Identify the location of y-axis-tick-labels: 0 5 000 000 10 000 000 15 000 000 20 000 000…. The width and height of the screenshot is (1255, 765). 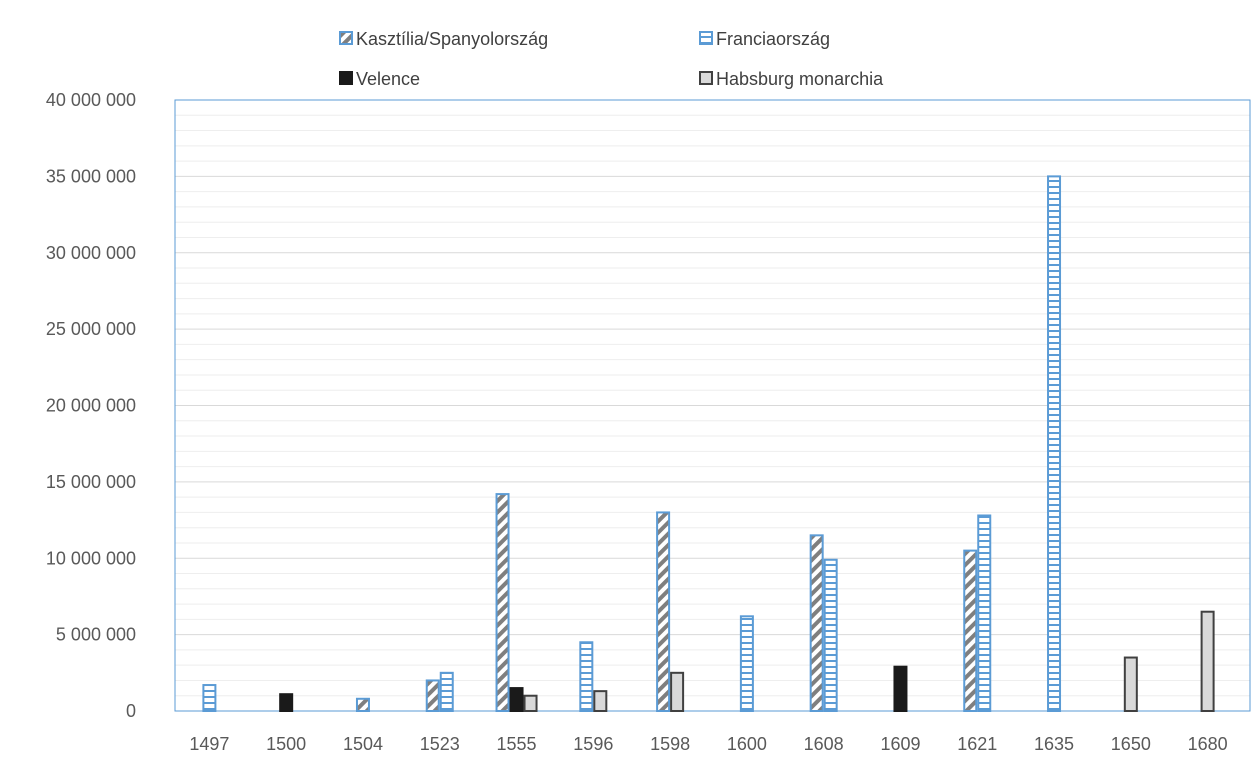
(91, 405).